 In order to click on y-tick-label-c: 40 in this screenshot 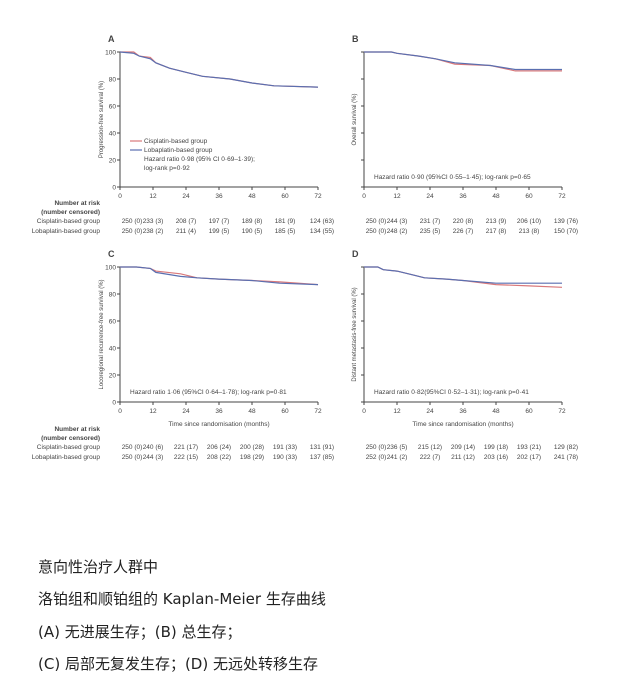, I will do `click(113, 349)`.